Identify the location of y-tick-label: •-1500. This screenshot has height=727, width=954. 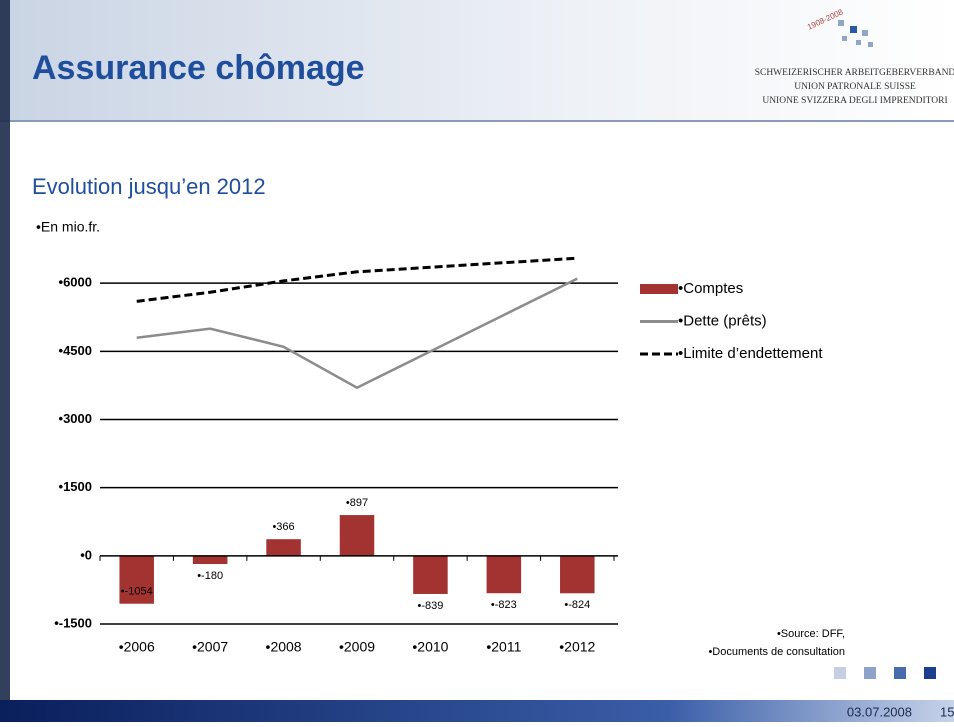
(73, 622).